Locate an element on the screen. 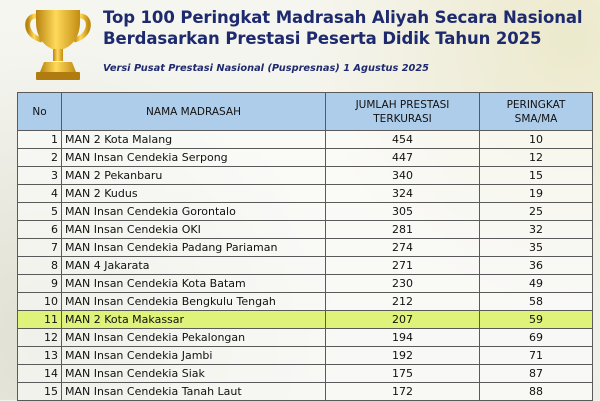 This screenshot has width=600, height=401. cell-count: 175 is located at coordinates (402, 373).